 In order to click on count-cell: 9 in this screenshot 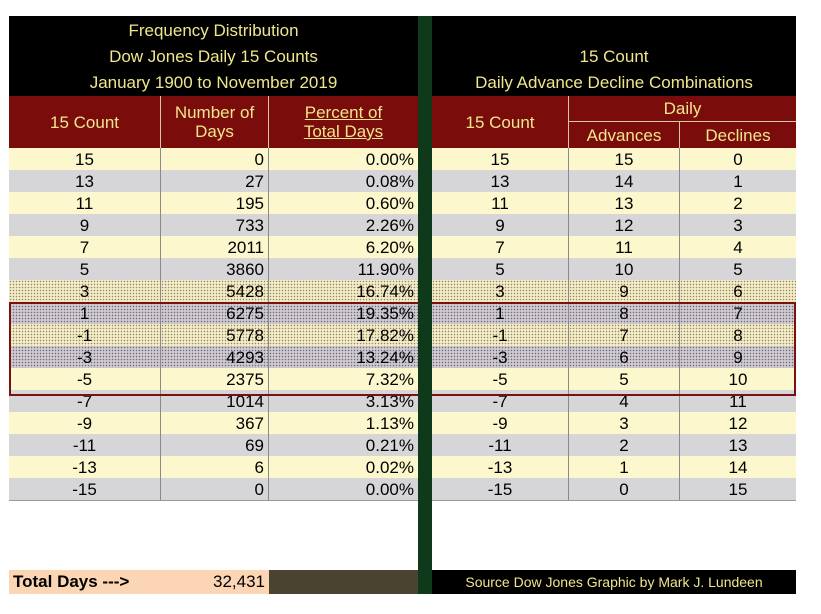, I will do `click(85, 225)`.